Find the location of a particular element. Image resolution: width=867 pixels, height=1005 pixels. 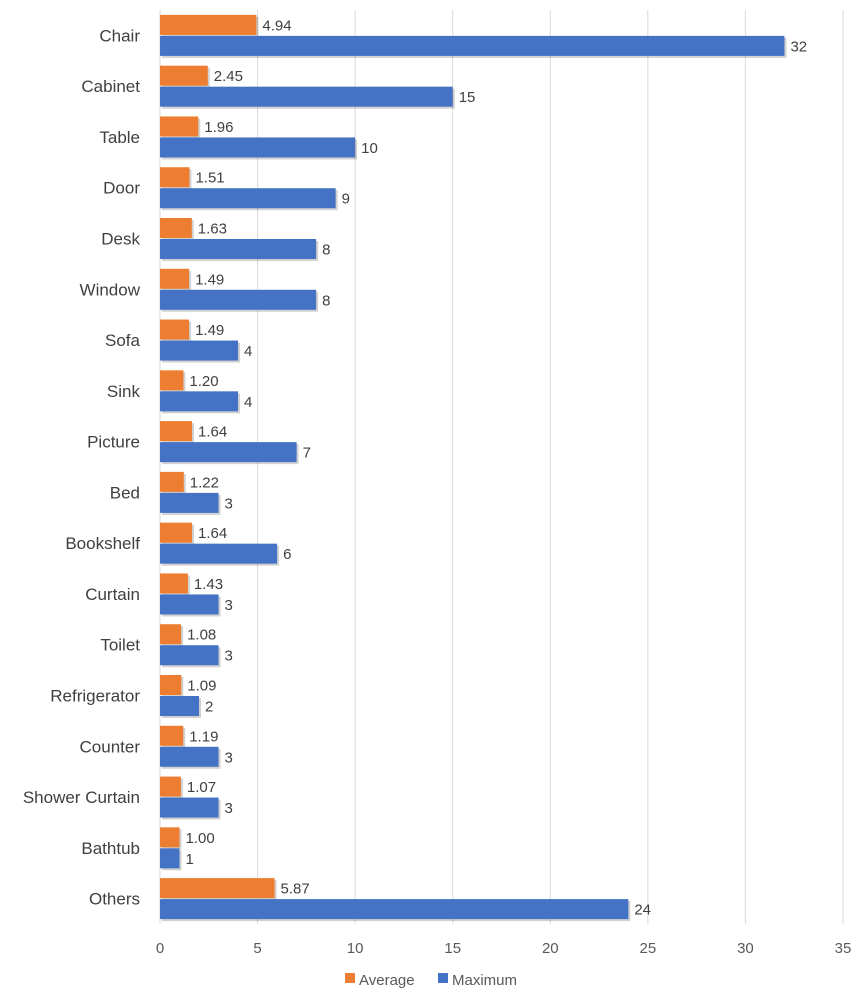

legend-swatch-average is located at coordinates (350, 978).